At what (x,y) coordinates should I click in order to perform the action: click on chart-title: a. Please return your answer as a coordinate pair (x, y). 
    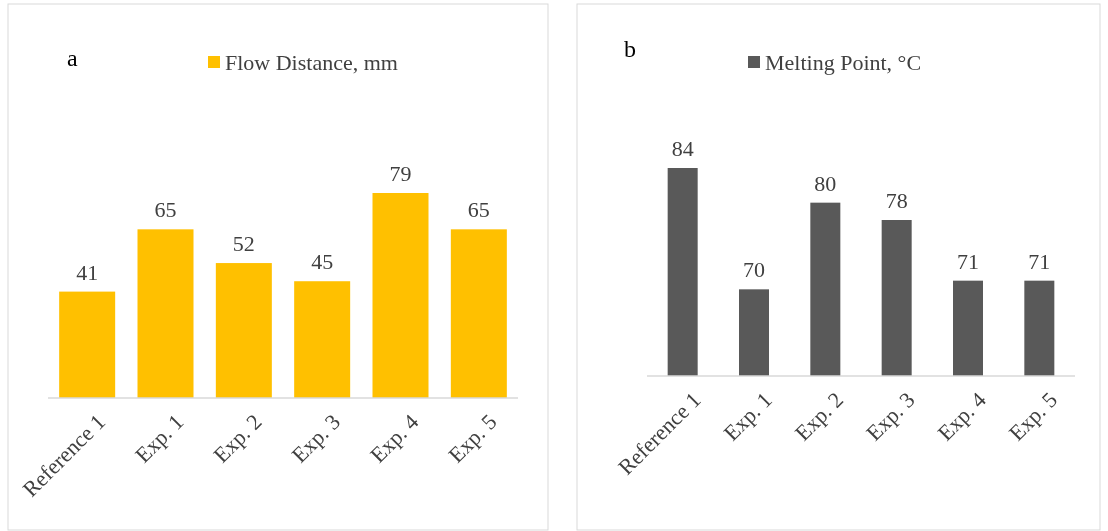
    Looking at the image, I should click on (72, 58).